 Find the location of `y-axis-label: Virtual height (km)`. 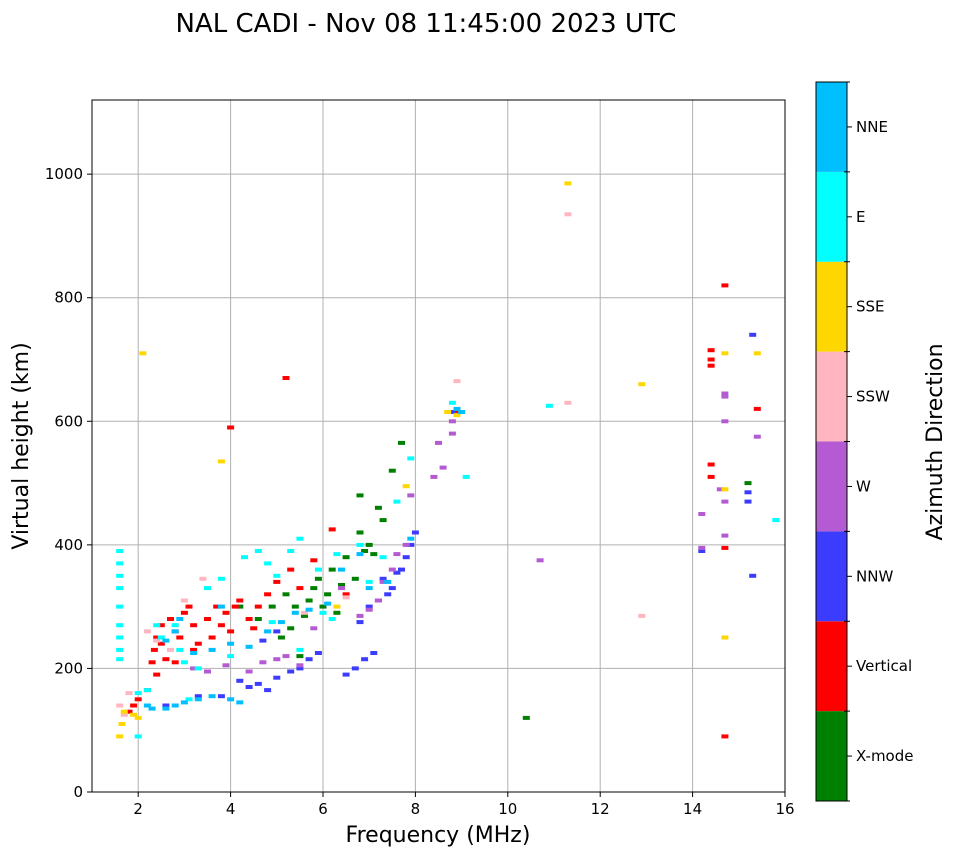

y-axis-label: Virtual height (km) is located at coordinates (21, 445).